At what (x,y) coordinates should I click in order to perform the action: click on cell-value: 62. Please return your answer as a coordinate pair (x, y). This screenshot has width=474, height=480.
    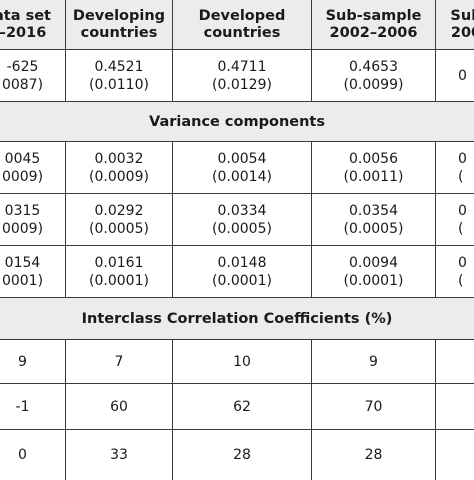
    Looking at the image, I should click on (242, 406).